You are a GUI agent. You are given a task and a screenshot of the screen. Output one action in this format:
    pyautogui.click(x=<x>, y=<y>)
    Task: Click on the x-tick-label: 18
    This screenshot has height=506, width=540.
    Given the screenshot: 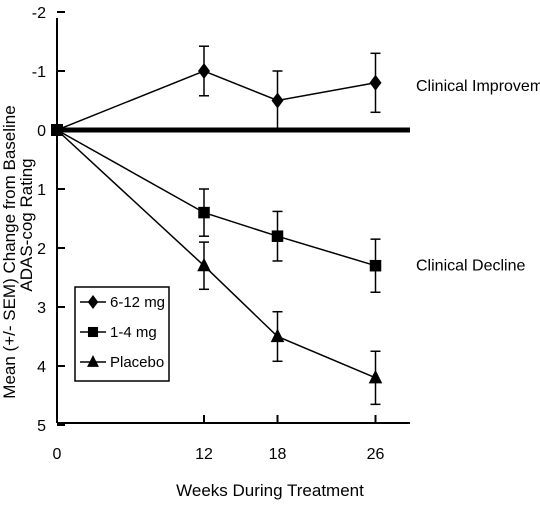 What is the action you would take?
    pyautogui.click(x=278, y=454)
    